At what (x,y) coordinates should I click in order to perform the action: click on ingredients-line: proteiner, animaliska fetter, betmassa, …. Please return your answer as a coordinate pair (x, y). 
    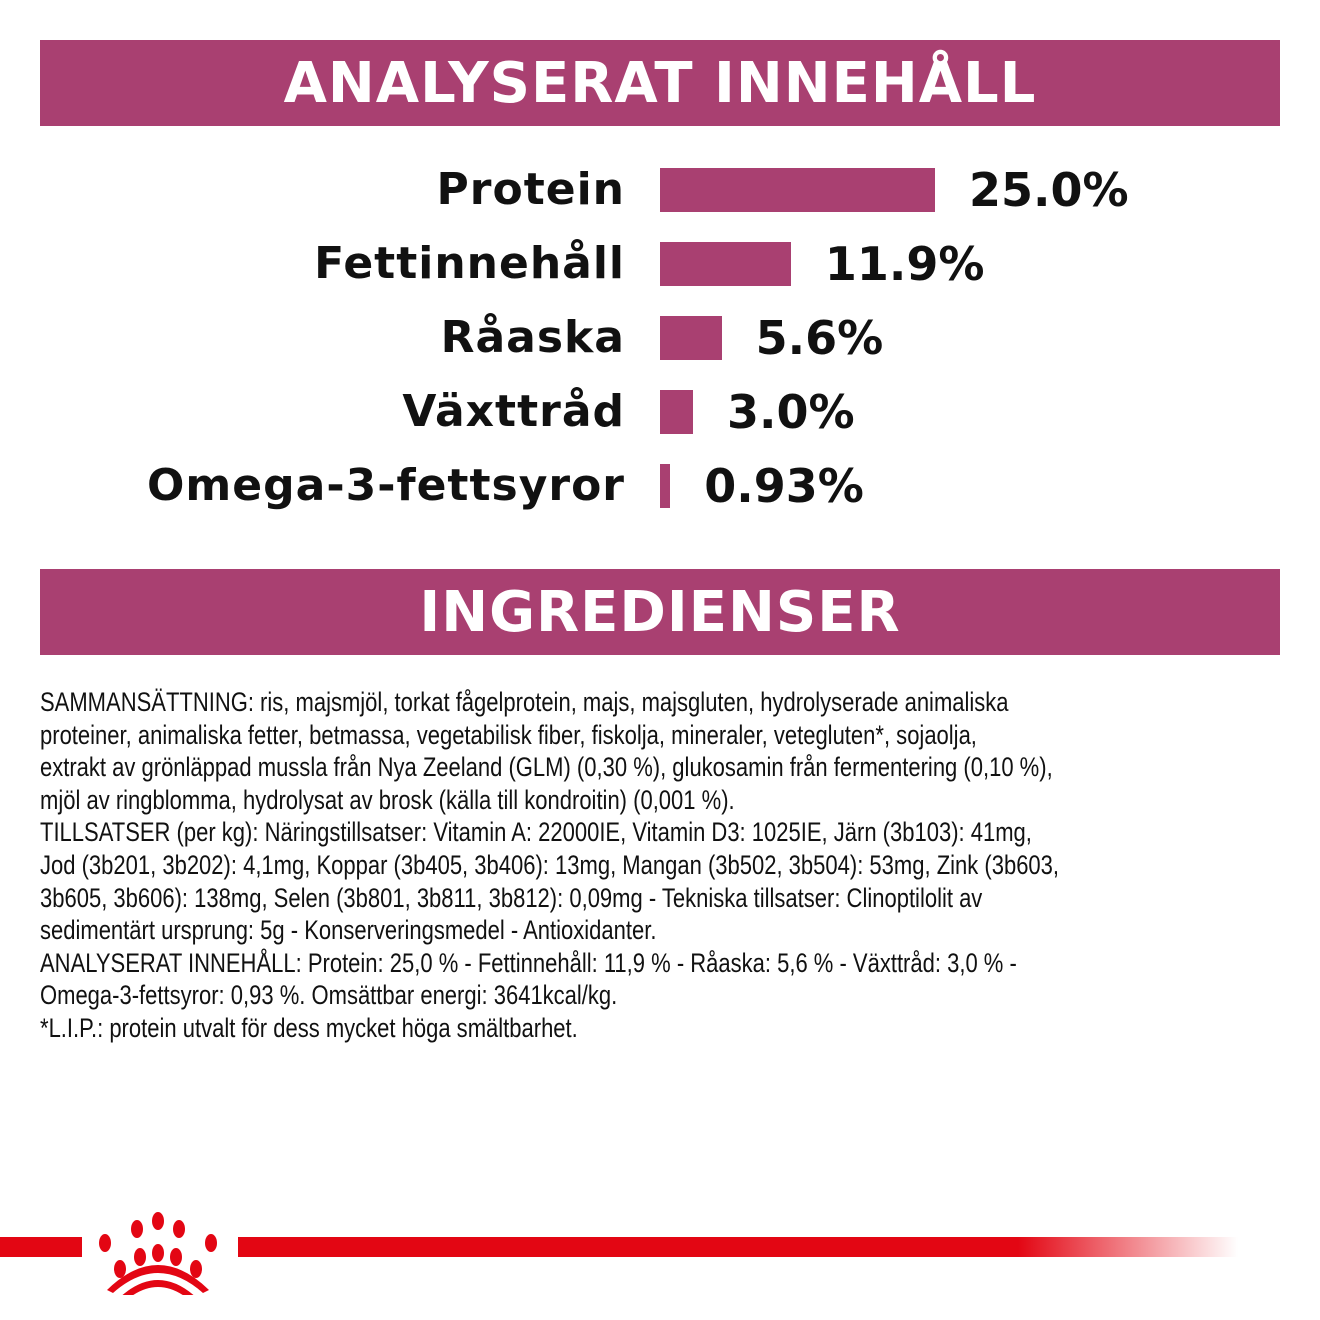
    Looking at the image, I should click on (508, 734).